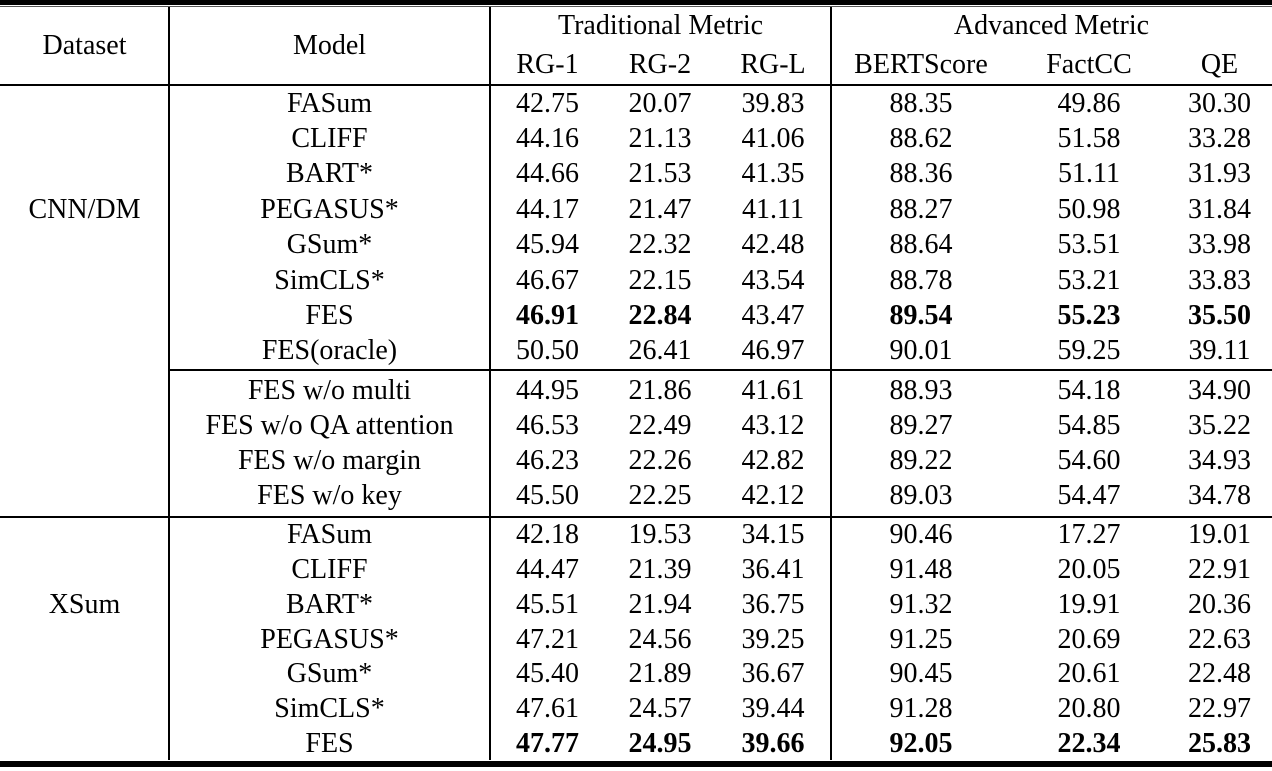  I want to click on table-row: GSum* 45.94 22.32 42.48 88.64 53.51 33.98, so click(636, 245).